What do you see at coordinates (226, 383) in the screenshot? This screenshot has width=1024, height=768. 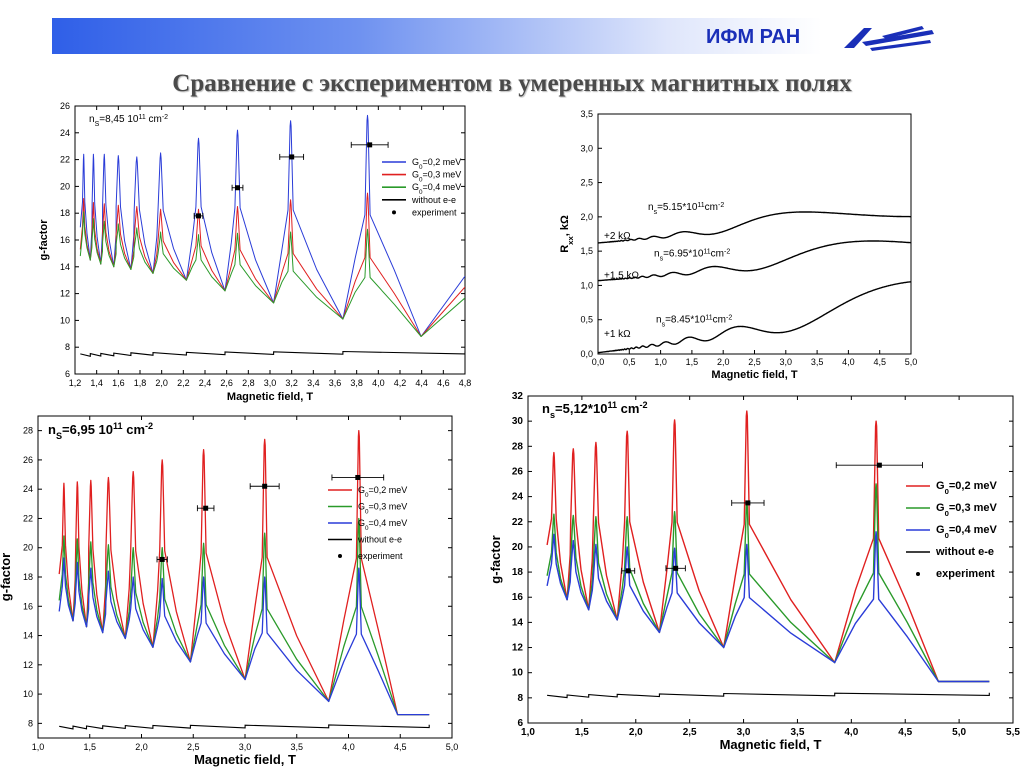 I see `x-tick-label: 2,6` at bounding box center [226, 383].